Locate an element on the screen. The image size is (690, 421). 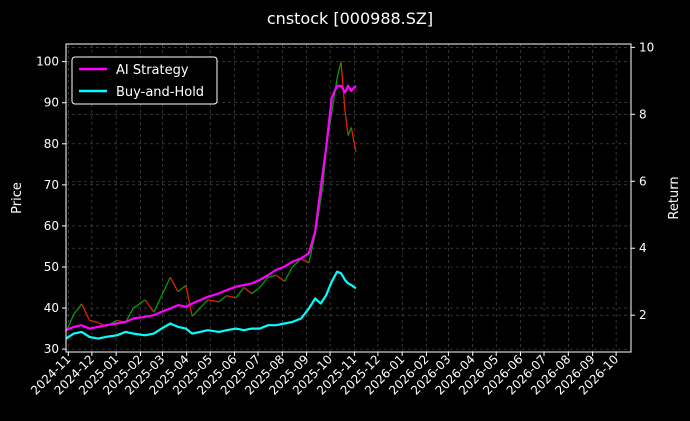
legend: AI Strategy Buy-and-Hold is located at coordinates (144, 80).